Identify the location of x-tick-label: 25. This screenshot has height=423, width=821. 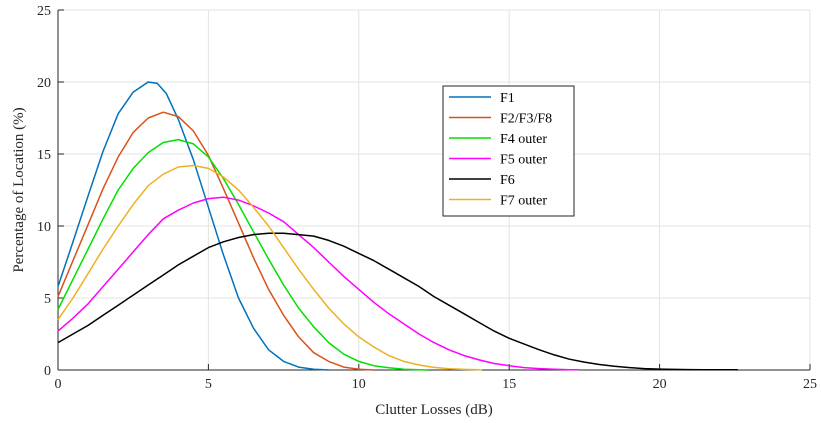
(810, 384).